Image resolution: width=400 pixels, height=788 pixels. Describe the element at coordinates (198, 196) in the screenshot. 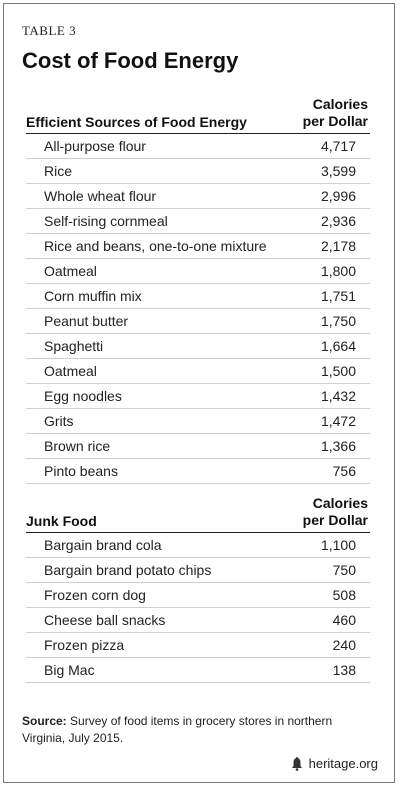

I see `table-row: Whole wheat flour 2,996` at that location.